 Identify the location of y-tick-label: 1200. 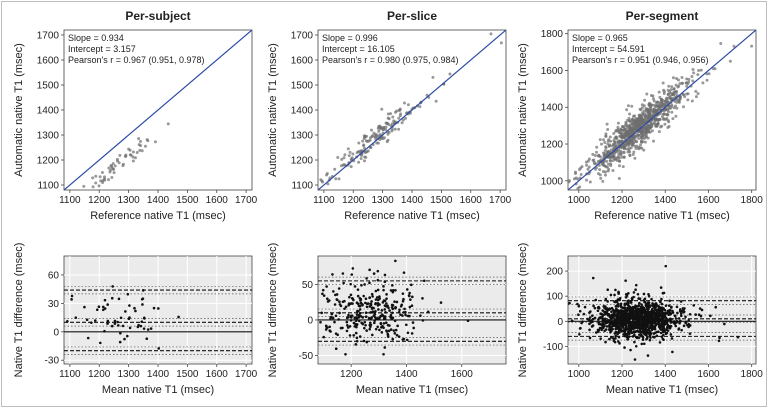
(302, 161).